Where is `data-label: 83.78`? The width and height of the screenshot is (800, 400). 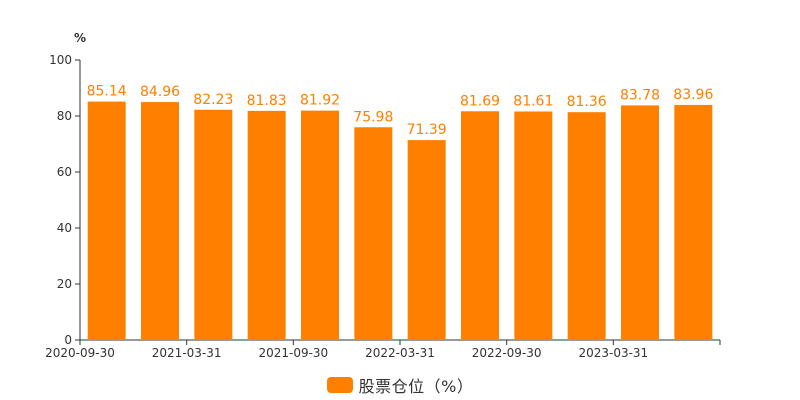
data-label: 83.78 is located at coordinates (640, 95).